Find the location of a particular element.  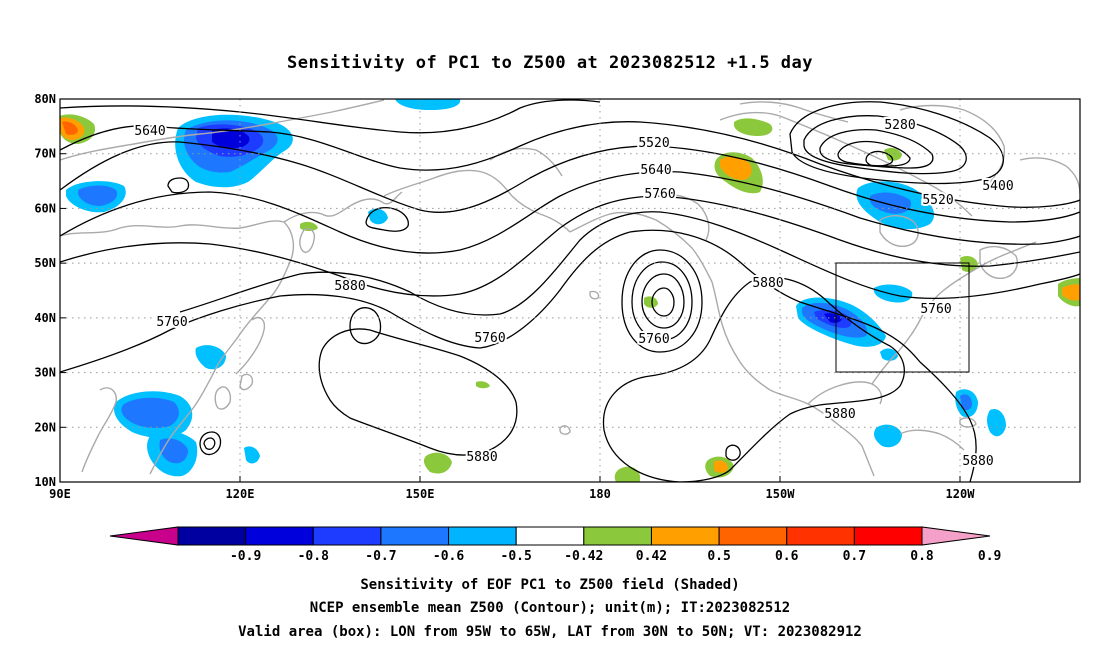

lat-tick-label: 80N is located at coordinates (45, 99).